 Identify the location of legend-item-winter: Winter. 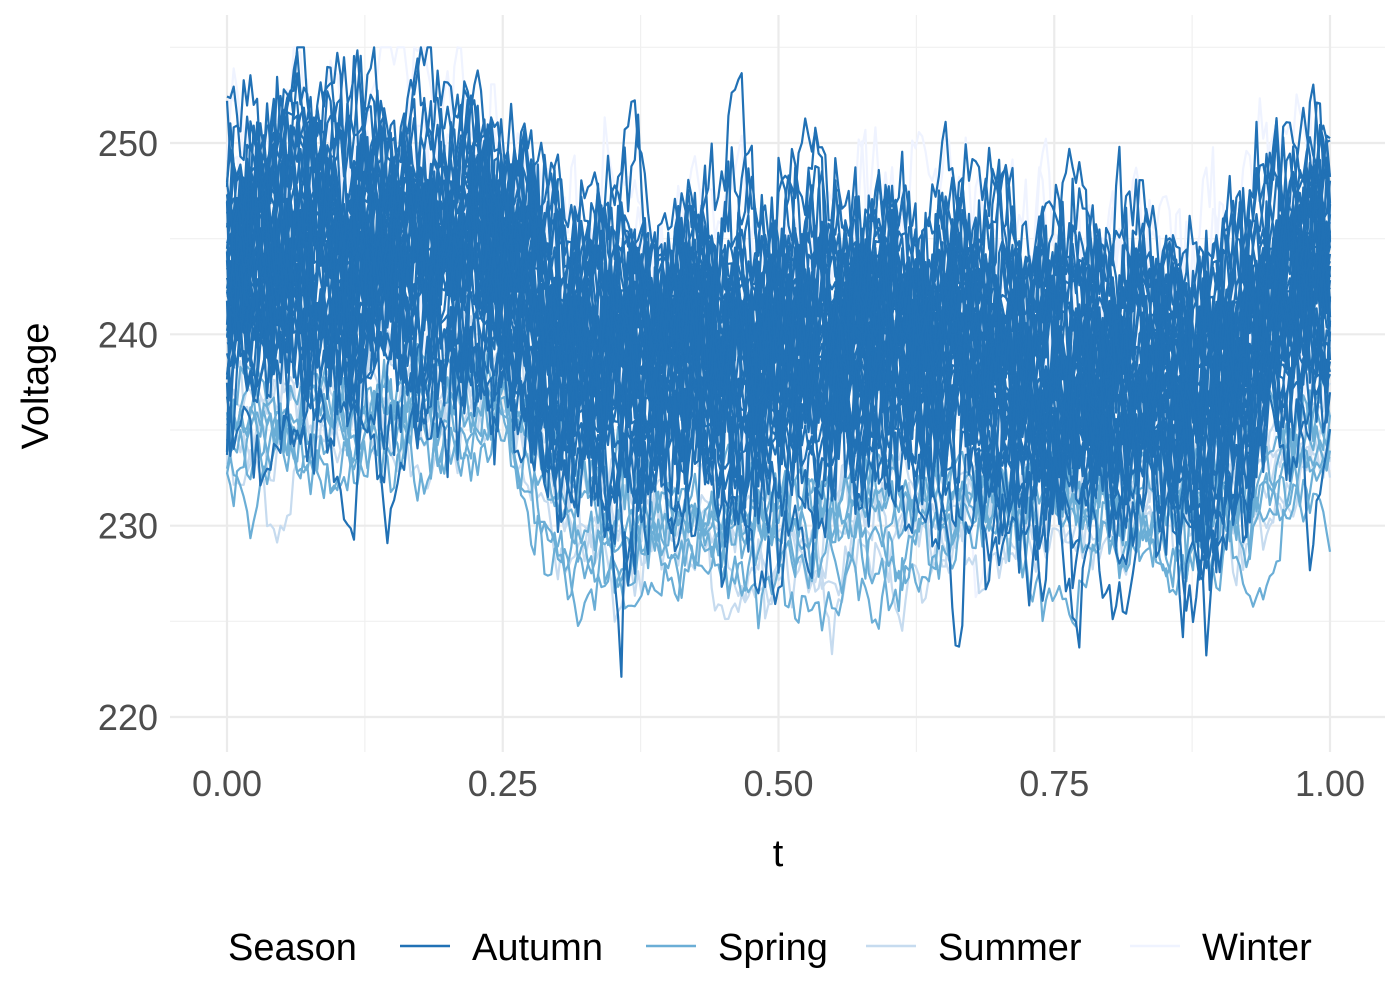
(1221, 948).